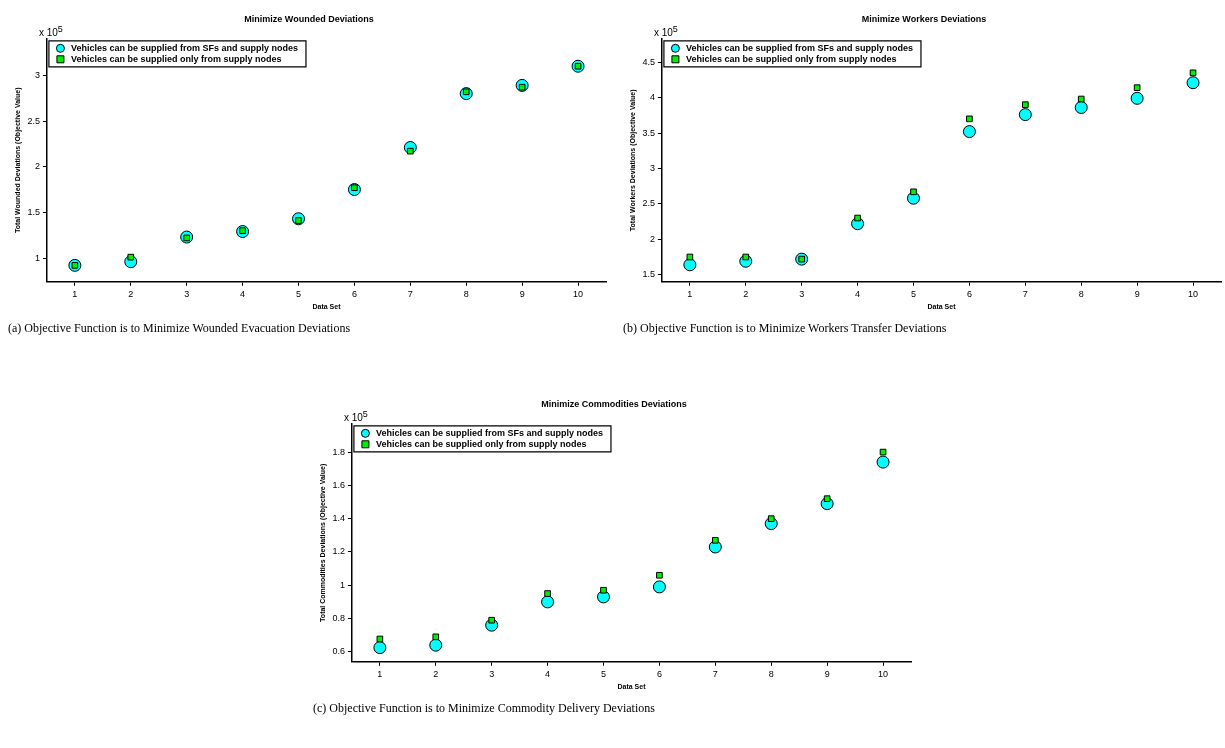 The image size is (1225, 748). What do you see at coordinates (924, 18) in the screenshot?
I see `chart-title: Minimize Workers Deviations` at bounding box center [924, 18].